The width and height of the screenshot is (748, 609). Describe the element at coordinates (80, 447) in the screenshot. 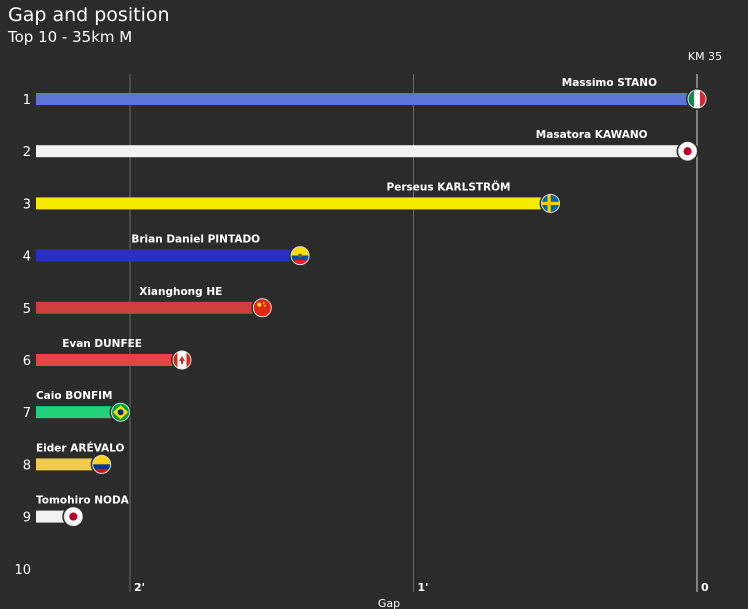

I see `athlete-name-8: Eider ARÉVALO` at that location.